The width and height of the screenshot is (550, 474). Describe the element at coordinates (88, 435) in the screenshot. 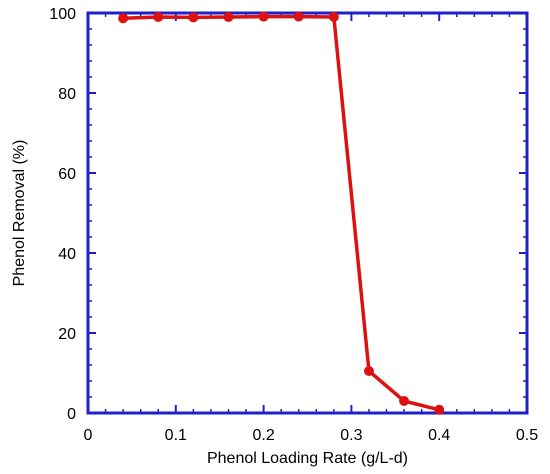

I see `x-tick-label: 0` at that location.